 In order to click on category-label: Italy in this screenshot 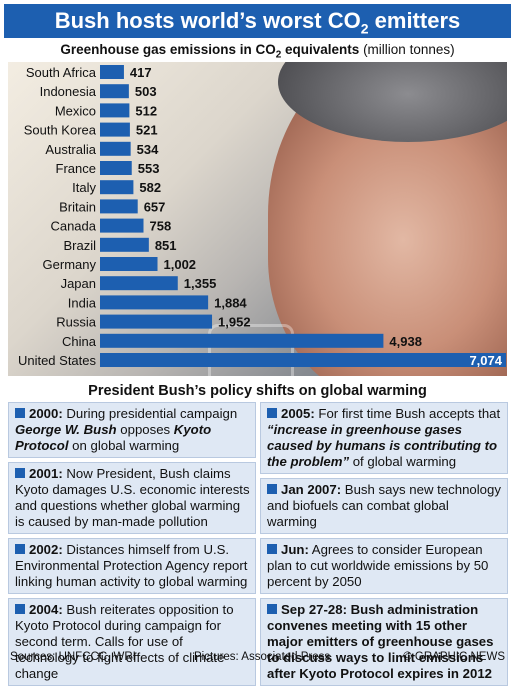, I will do `click(84, 187)`.